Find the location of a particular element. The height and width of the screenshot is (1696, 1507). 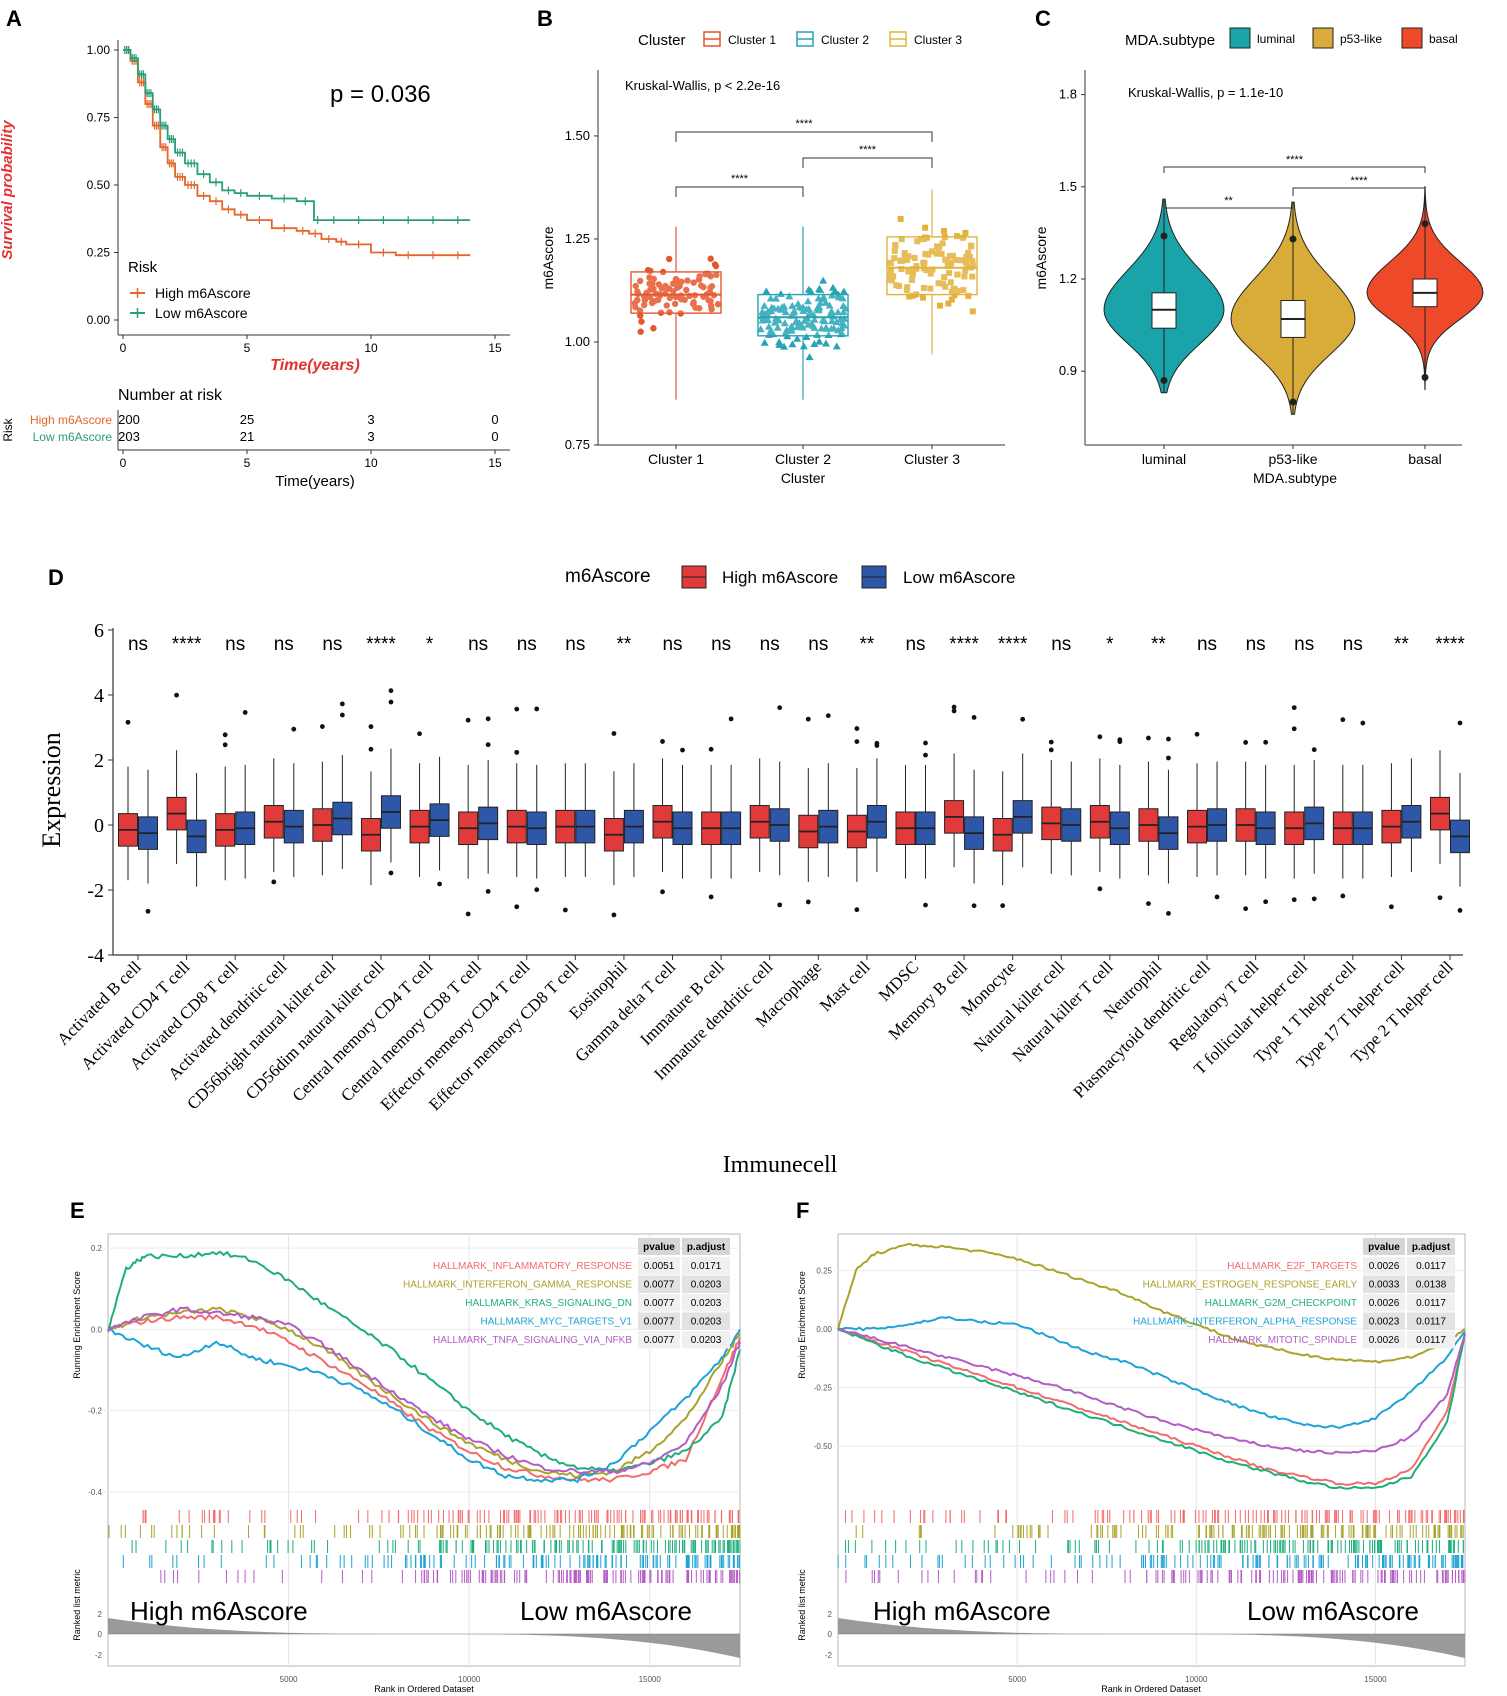

risk-x-tick-label: 0 is located at coordinates (123, 463).